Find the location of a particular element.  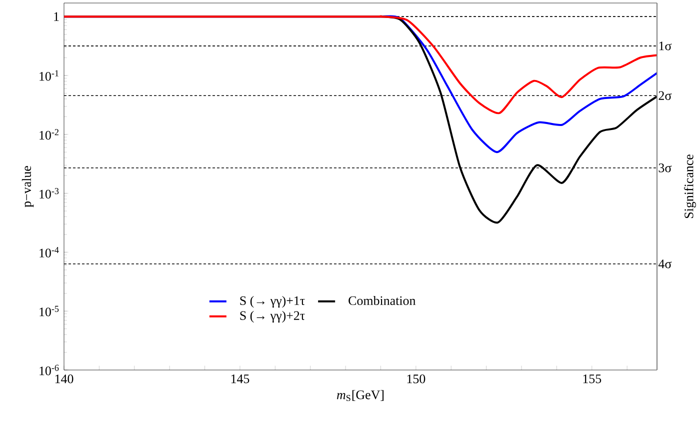

y2-axis-title: Significance is located at coordinates (690, 186).